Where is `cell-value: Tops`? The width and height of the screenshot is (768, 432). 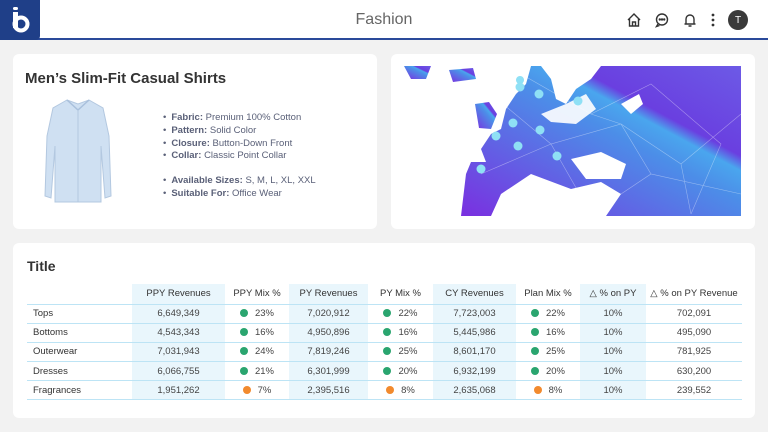
cell-value: Tops is located at coordinates (43, 314).